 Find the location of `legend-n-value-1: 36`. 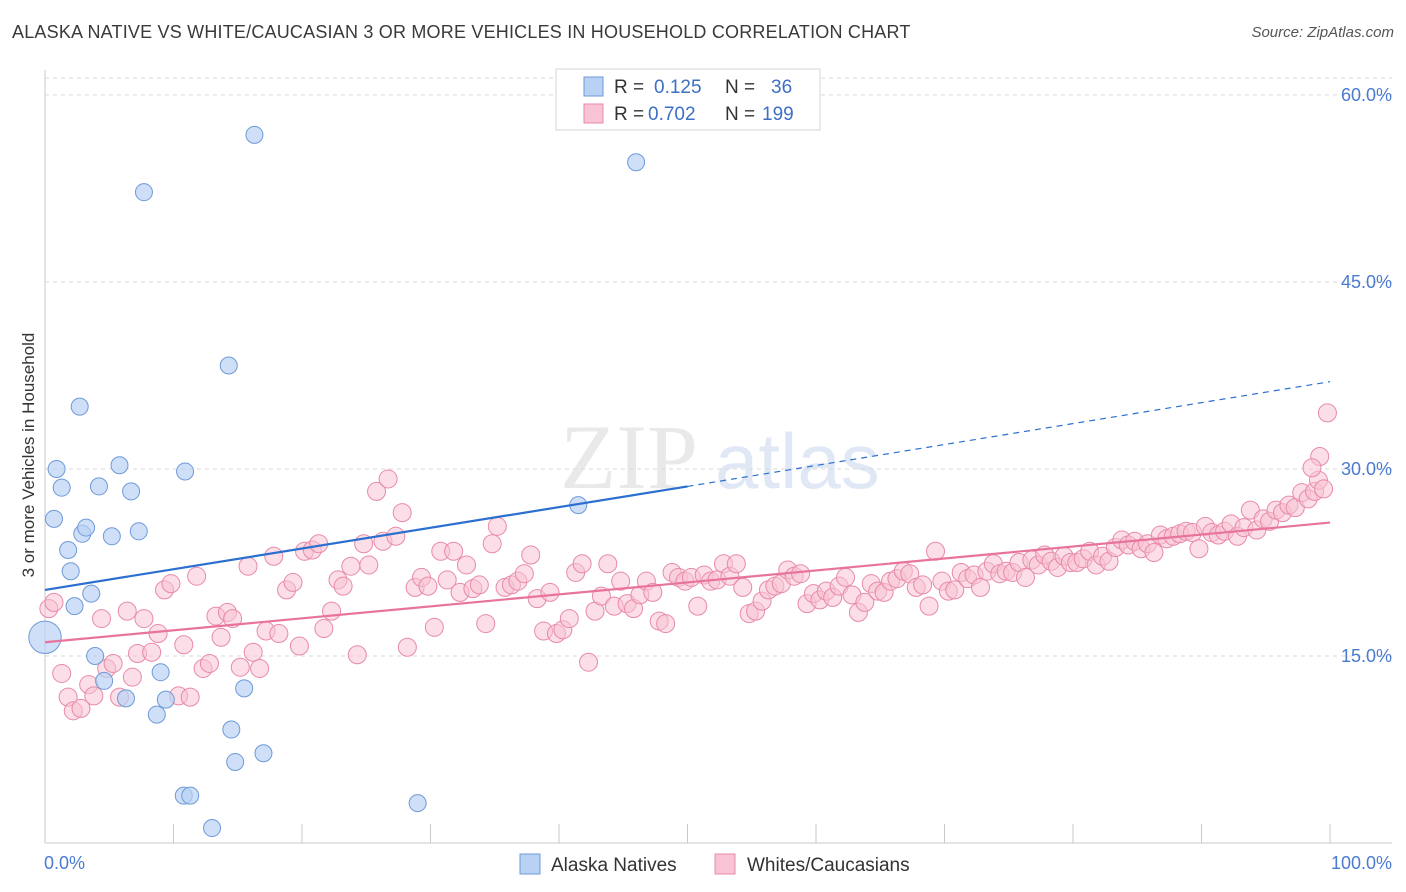

legend-n-value-1: 36 is located at coordinates (781, 87).